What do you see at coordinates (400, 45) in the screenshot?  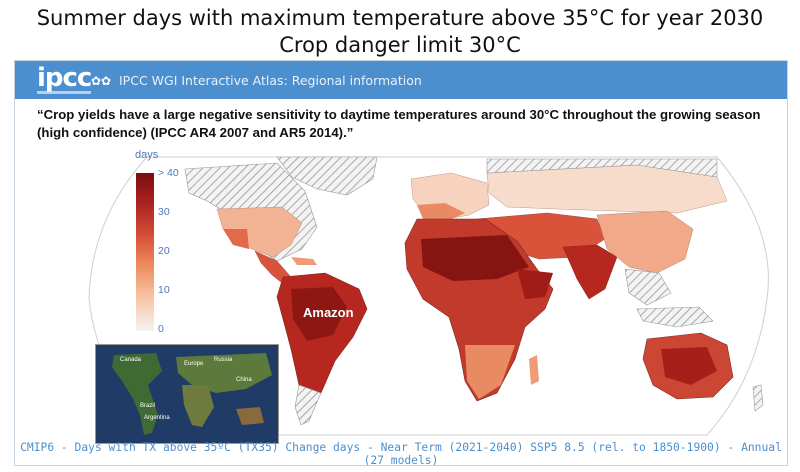 I see `slide-title-line-2: Crop danger limit 30°C` at bounding box center [400, 45].